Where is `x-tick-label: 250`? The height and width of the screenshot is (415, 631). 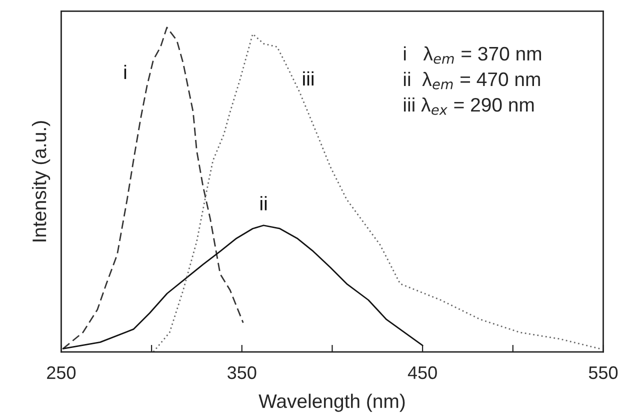
x-tick-label: 250 is located at coordinates (61, 373).